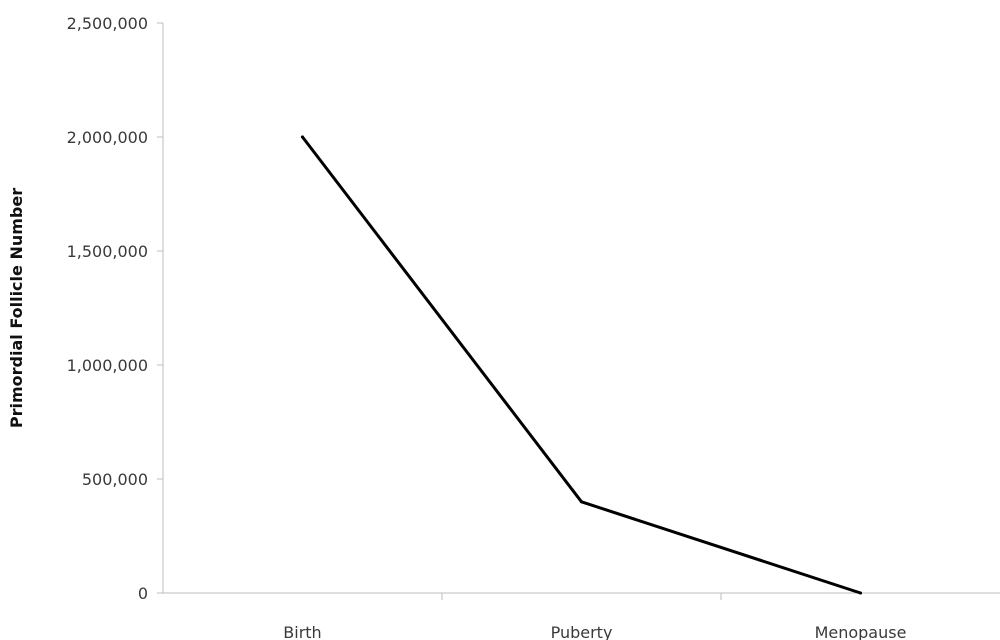 Image resolution: width=1000 pixels, height=640 pixels. Describe the element at coordinates (302, 631) in the screenshot. I see `x-tick-label: Birth` at that location.